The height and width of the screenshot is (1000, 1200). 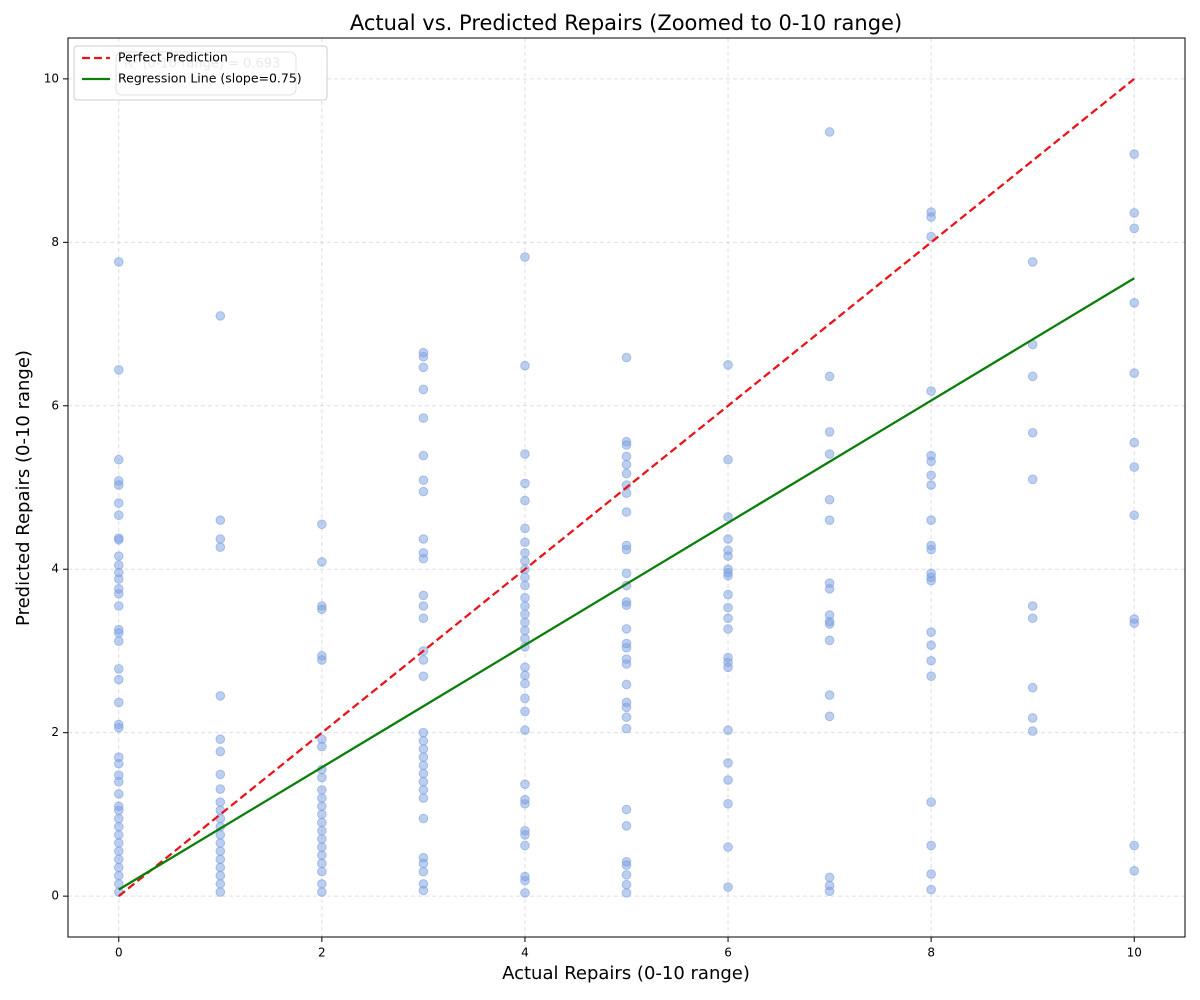 What do you see at coordinates (55, 732) in the screenshot?
I see `y-tick-label: 2` at bounding box center [55, 732].